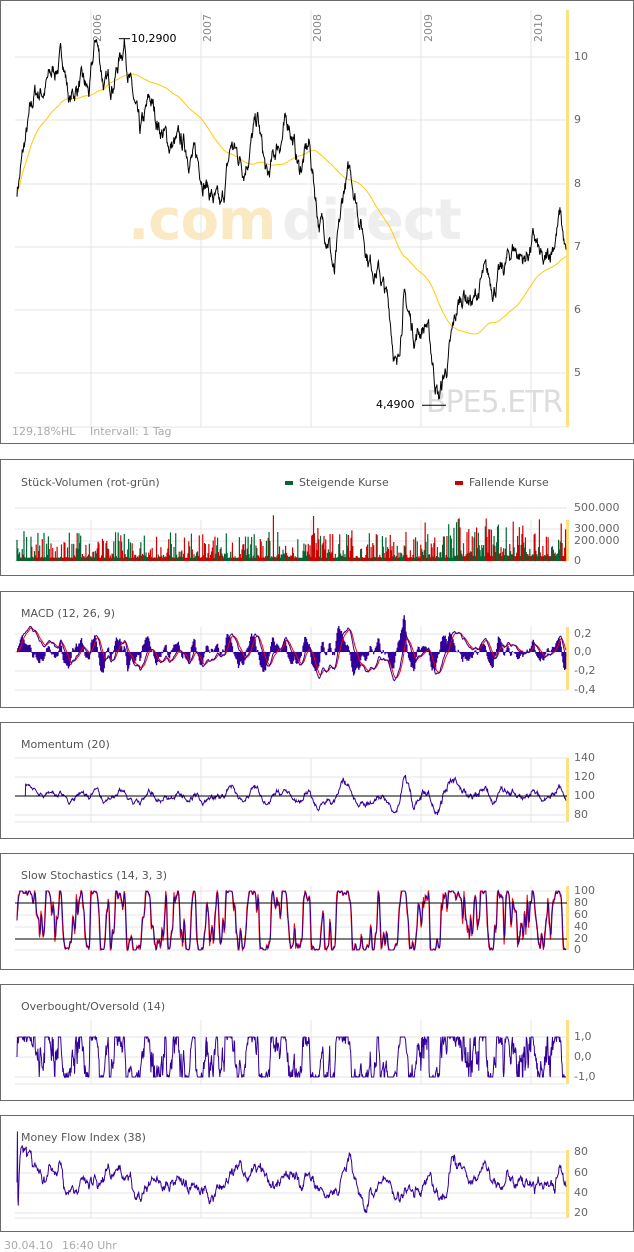  What do you see at coordinates (584, 776) in the screenshot?
I see `y-tick-label: 120` at bounding box center [584, 776].